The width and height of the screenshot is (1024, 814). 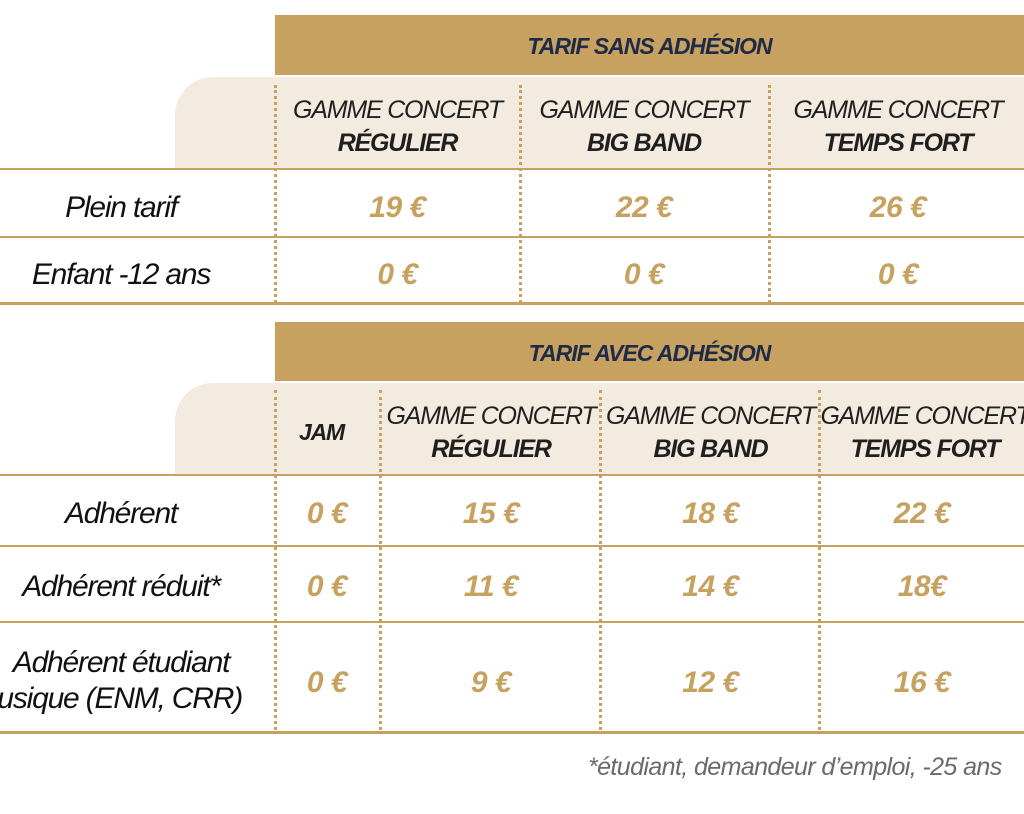 I want to click on price-cell: 12 €, so click(x=710, y=682).